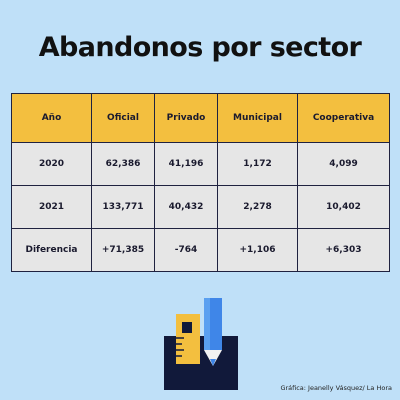 The height and width of the screenshot is (400, 400). I want to click on ruler-icon, so click(188, 339).